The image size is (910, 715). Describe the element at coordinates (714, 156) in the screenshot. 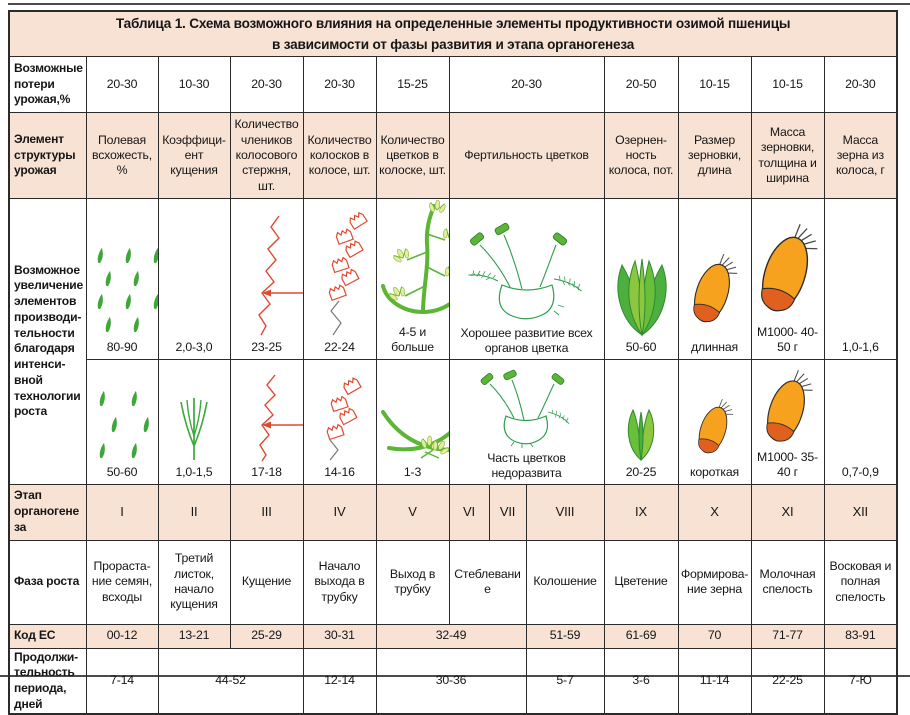

I see `element-header-cell: Размер зерновки, длина` at that location.